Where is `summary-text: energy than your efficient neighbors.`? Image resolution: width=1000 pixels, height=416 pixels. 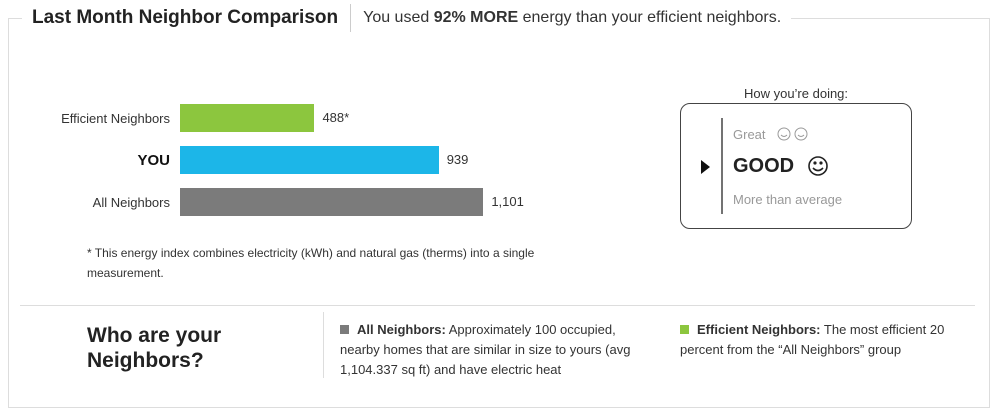 summary-text: energy than your efficient neighbors. is located at coordinates (652, 17).